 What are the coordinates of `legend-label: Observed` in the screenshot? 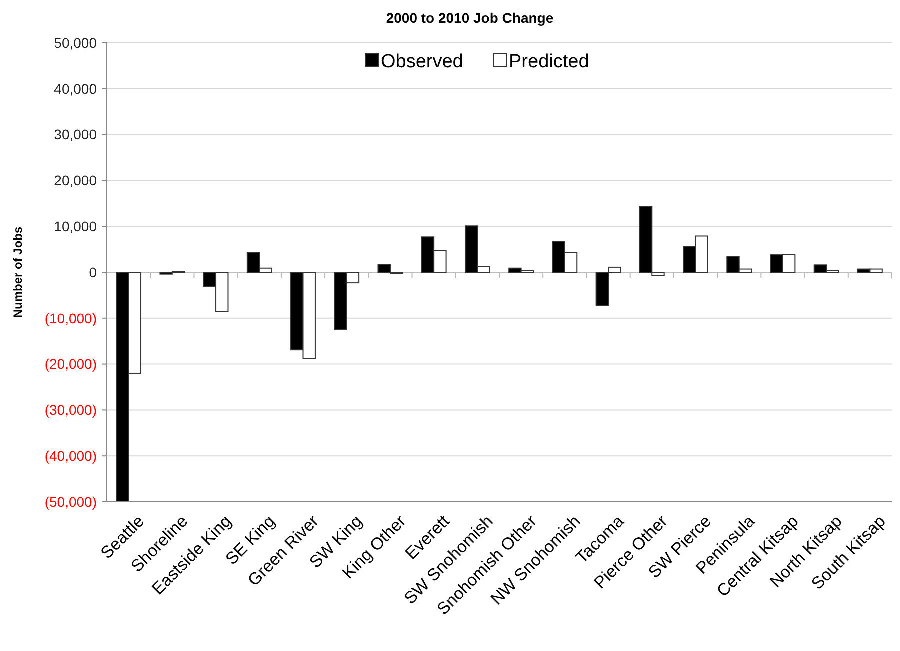 It's located at (422, 62).